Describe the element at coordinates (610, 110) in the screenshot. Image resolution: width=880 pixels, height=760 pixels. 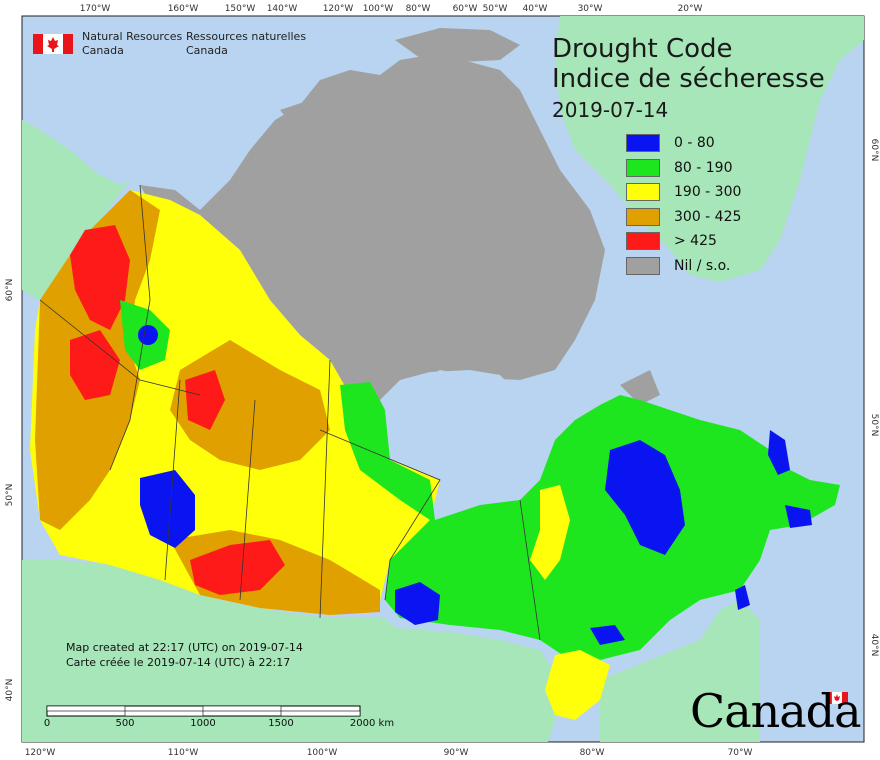
I see `map-date: 2019-07-14` at that location.